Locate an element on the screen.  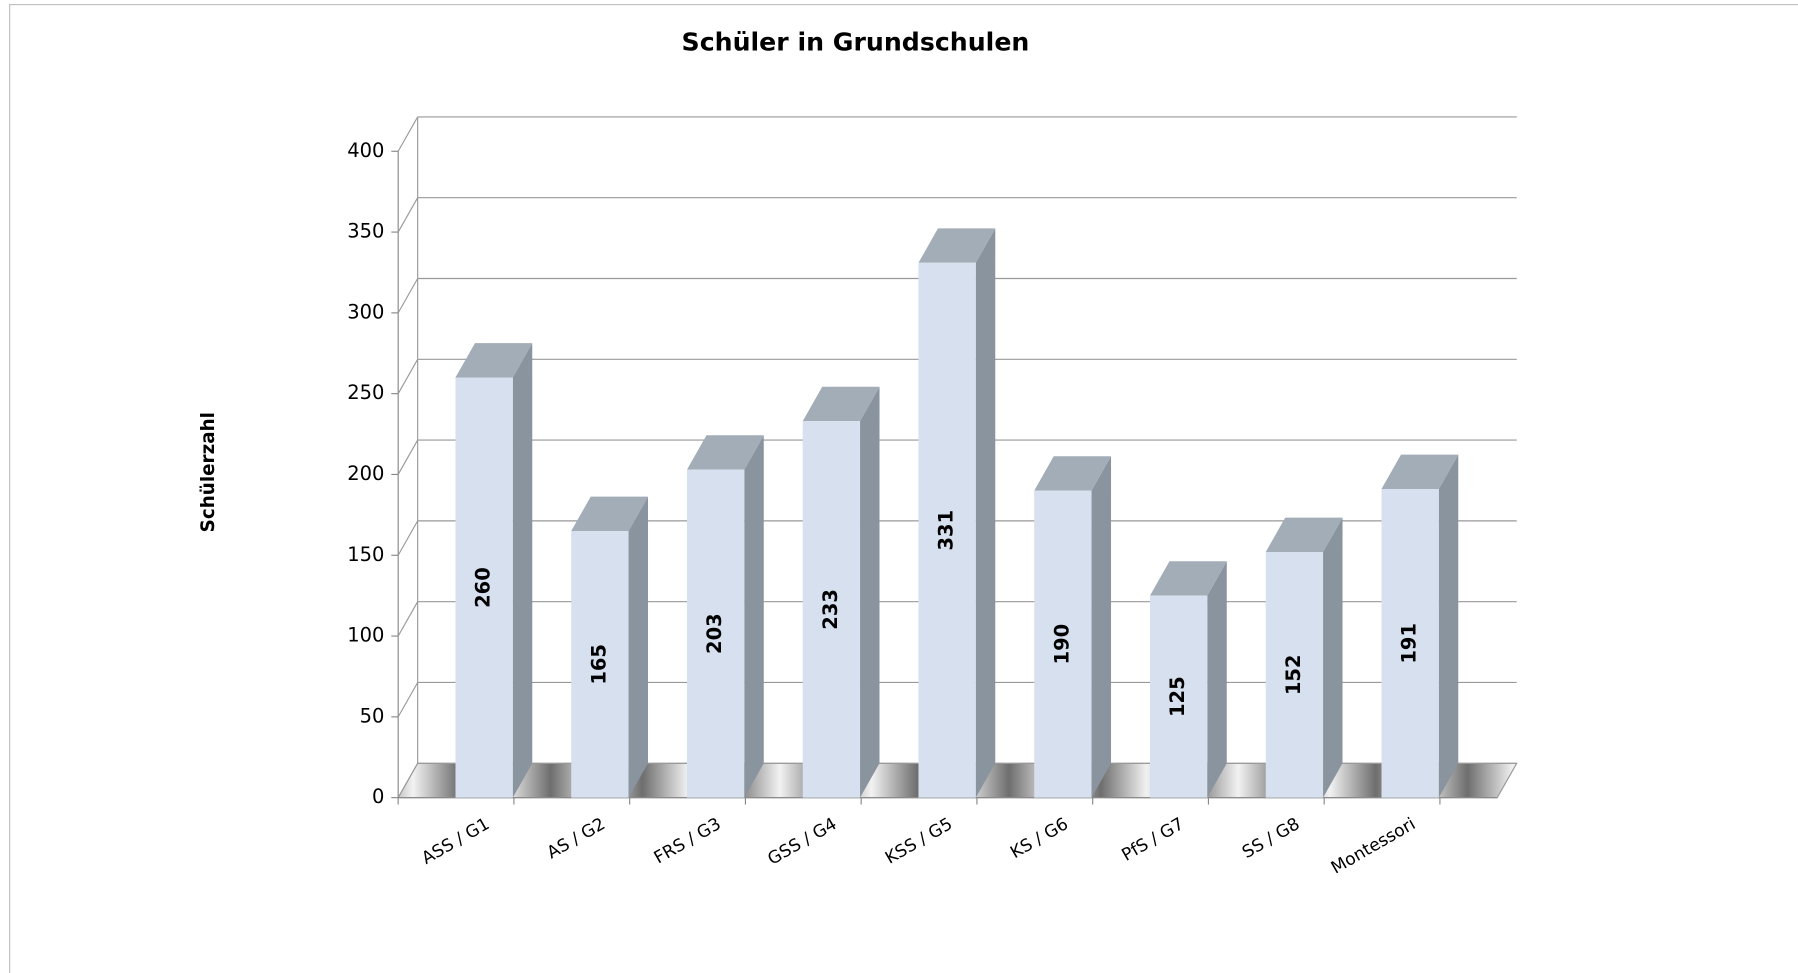
y-tick-label: 150 is located at coordinates (365, 554).